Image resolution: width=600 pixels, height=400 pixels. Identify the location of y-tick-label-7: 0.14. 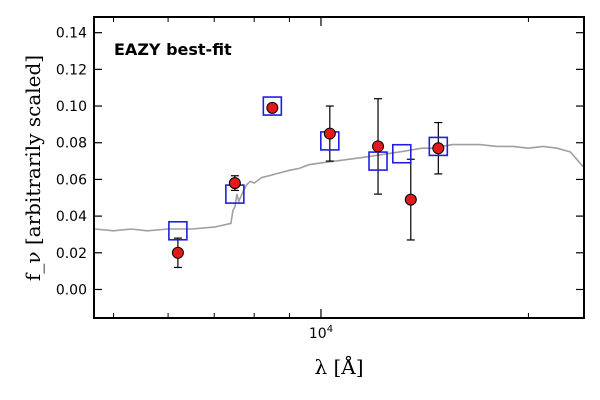
(71, 34).